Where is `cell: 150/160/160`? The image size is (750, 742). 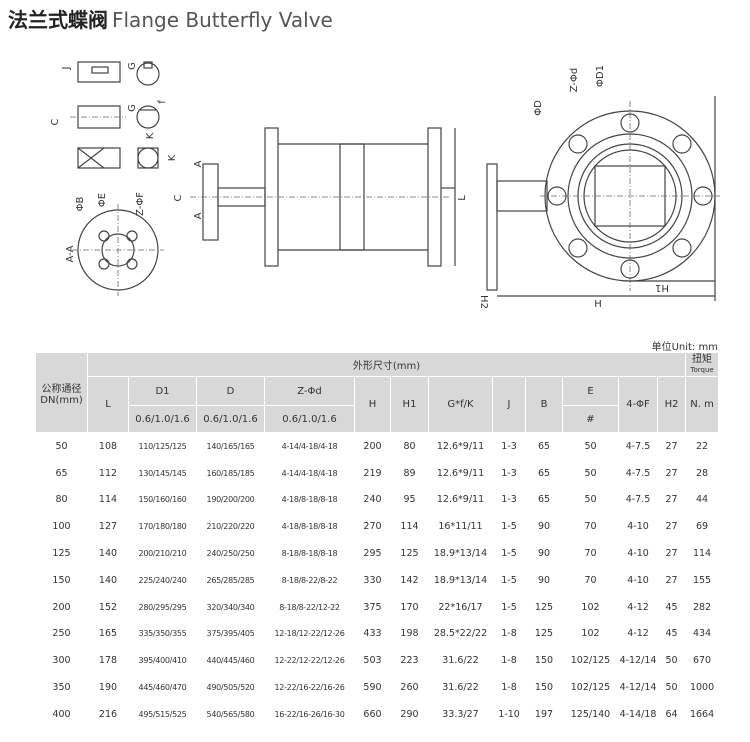
cell: 150/160/160 is located at coordinates (162, 500).